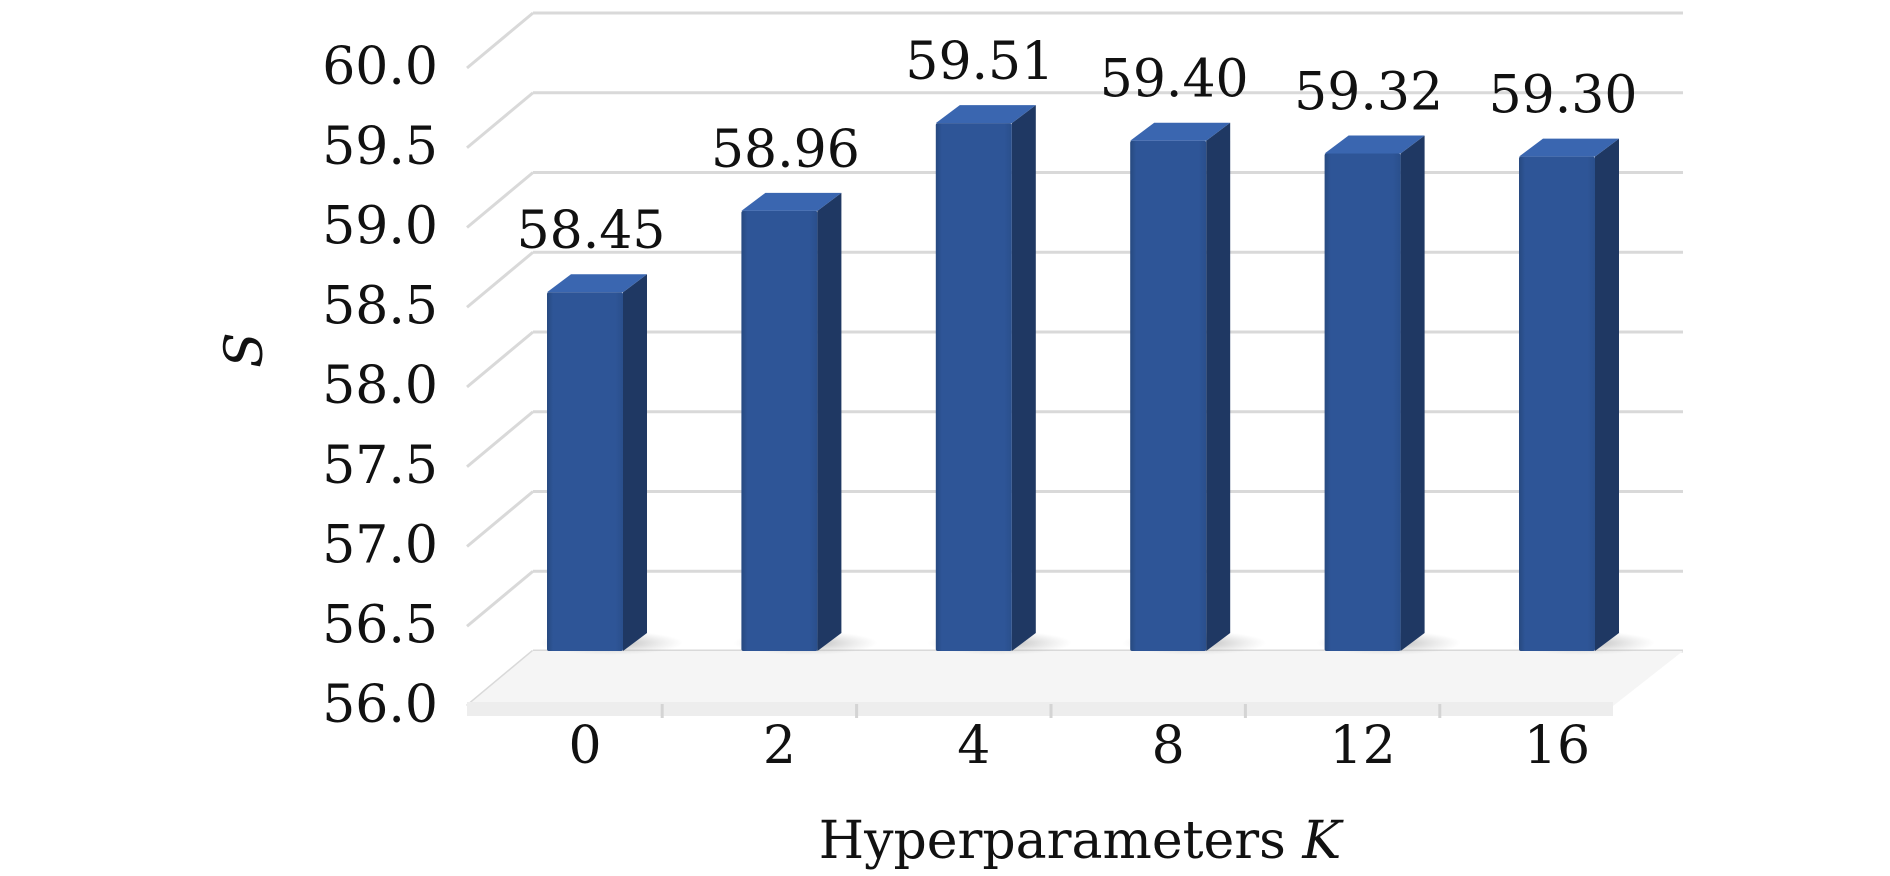 The height and width of the screenshot is (876, 1890). Describe the element at coordinates (1079, 740) in the screenshot. I see `x-axis-ticks: 0 2 4 8 12 16` at that location.